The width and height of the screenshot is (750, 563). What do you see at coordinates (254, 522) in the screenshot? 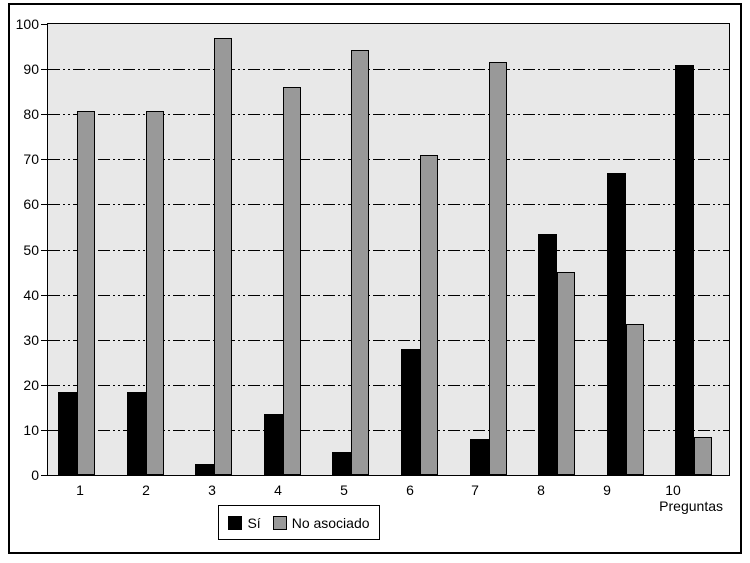
I see `legend-label-si: Sí` at bounding box center [254, 522].